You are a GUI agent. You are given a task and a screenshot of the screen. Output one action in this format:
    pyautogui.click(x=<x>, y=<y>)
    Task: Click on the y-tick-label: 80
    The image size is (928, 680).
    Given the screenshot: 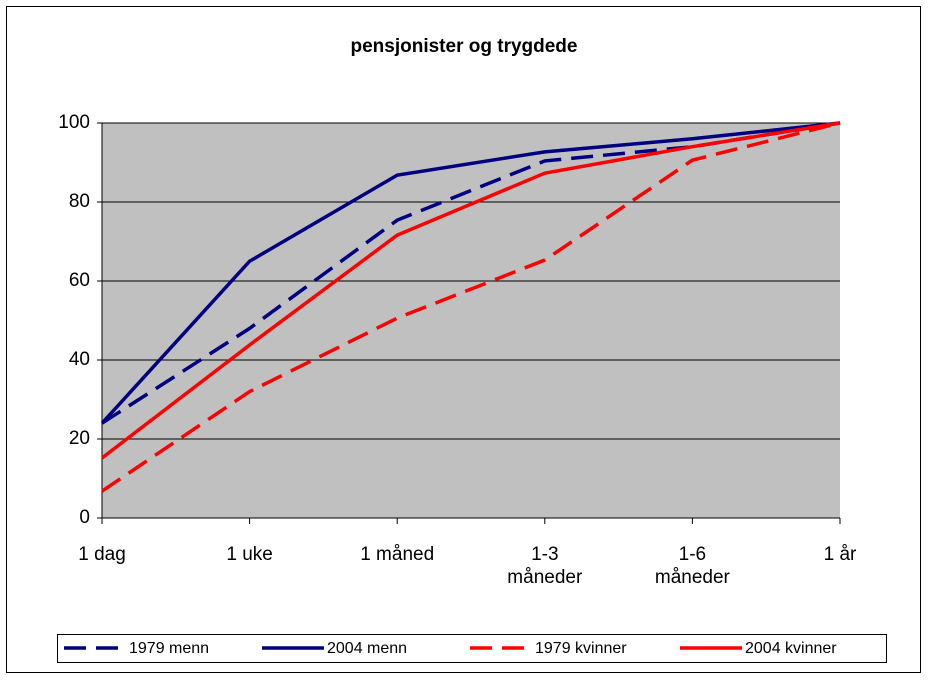 What is the action you would take?
    pyautogui.click(x=79, y=201)
    